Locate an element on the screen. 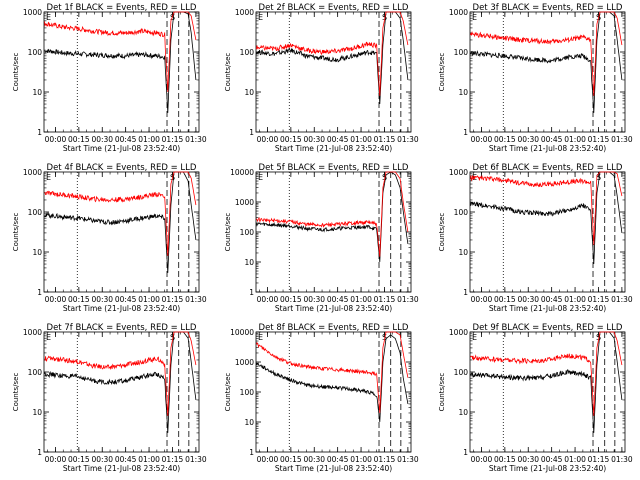  y-tick-label: 10000 is located at coordinates (242, 172).